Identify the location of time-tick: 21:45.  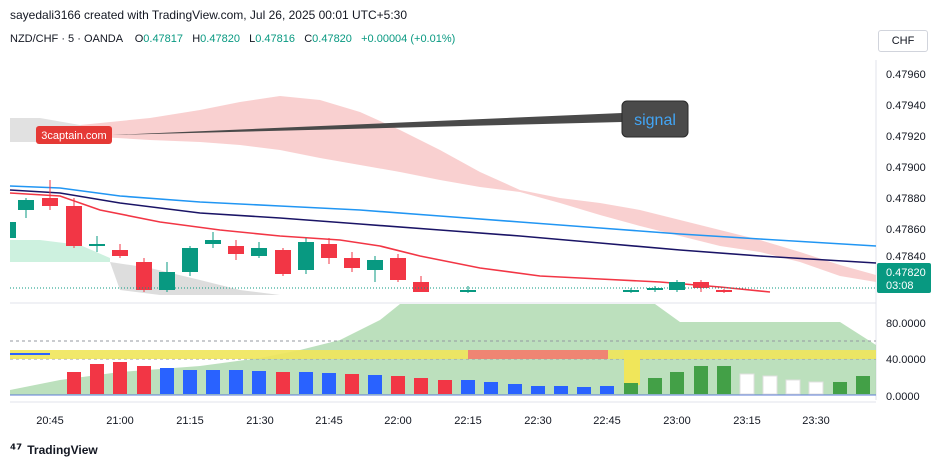
(329, 421).